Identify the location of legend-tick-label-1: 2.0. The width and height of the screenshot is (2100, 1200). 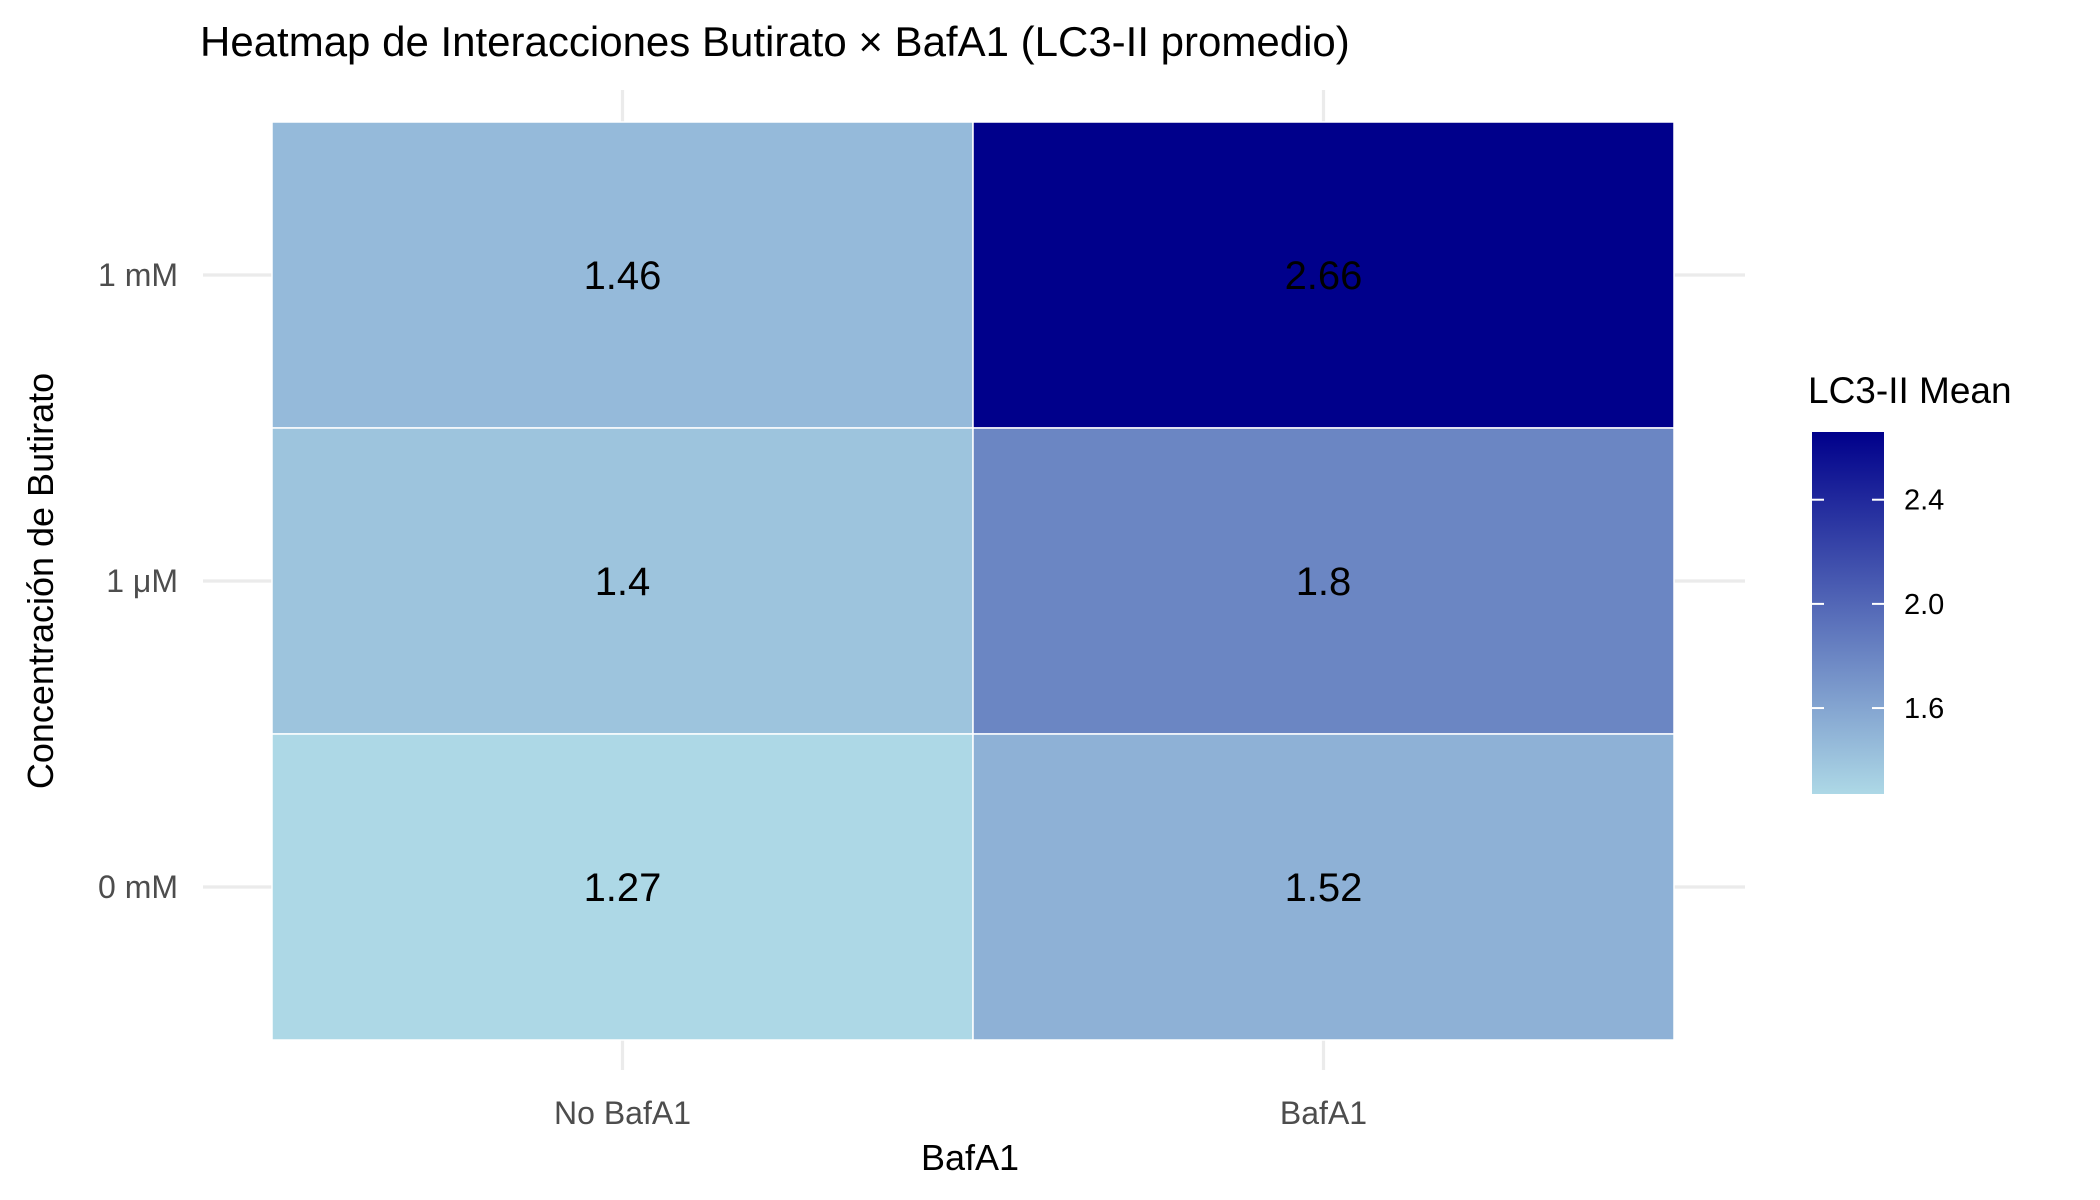
(1924, 605).